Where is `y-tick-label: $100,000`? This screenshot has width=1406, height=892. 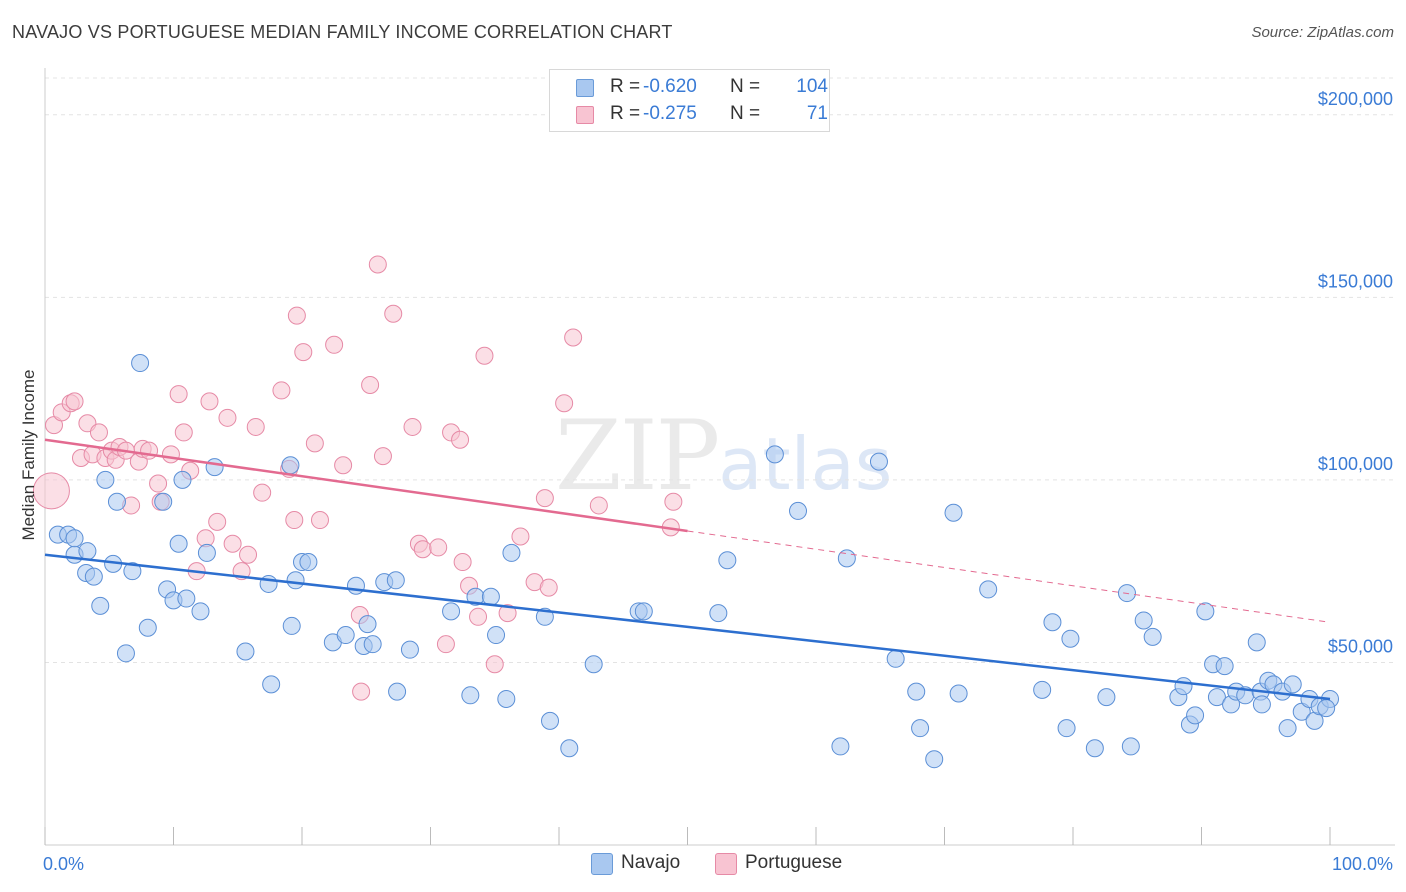
y-tick-label: $100,000 is located at coordinates (1355, 464).